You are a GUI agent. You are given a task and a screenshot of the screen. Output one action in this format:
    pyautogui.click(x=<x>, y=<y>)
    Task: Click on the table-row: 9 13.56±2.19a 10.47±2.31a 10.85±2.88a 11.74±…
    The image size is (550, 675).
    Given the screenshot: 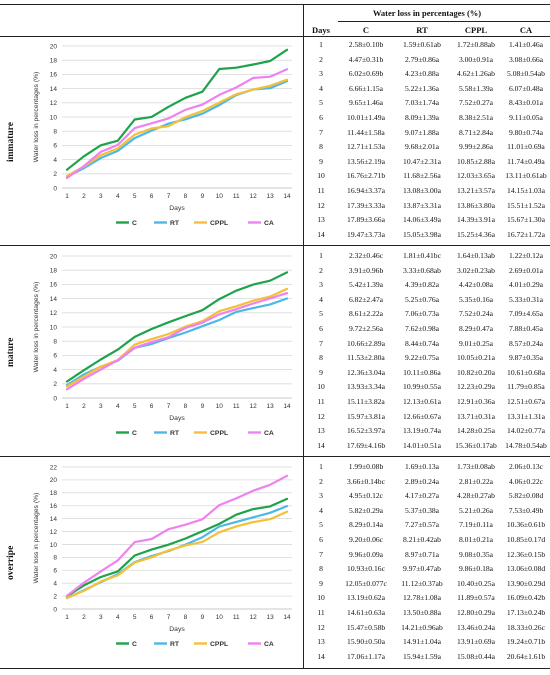 What is the action you would take?
    pyautogui.click(x=427, y=162)
    